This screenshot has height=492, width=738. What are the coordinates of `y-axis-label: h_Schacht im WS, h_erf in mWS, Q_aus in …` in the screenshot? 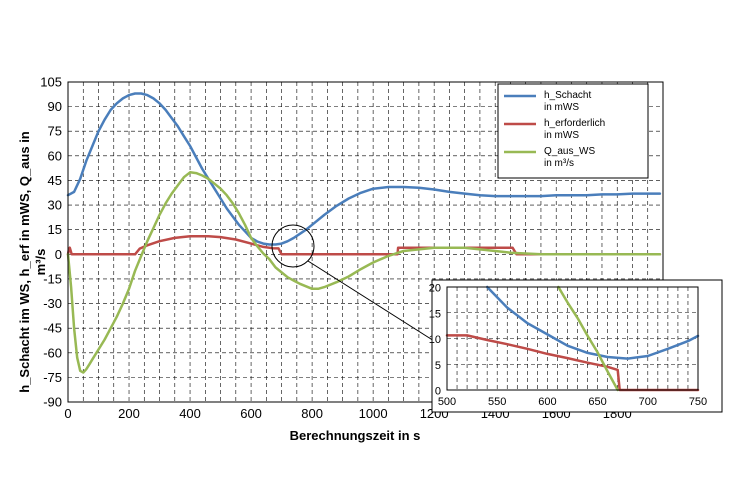 It's located at (32, 262).